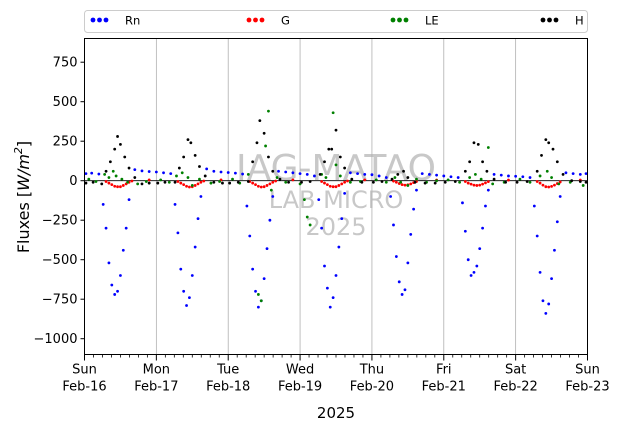  Describe the element at coordinates (562, 21) in the screenshot. I see `legend-entry-h: H` at that location.